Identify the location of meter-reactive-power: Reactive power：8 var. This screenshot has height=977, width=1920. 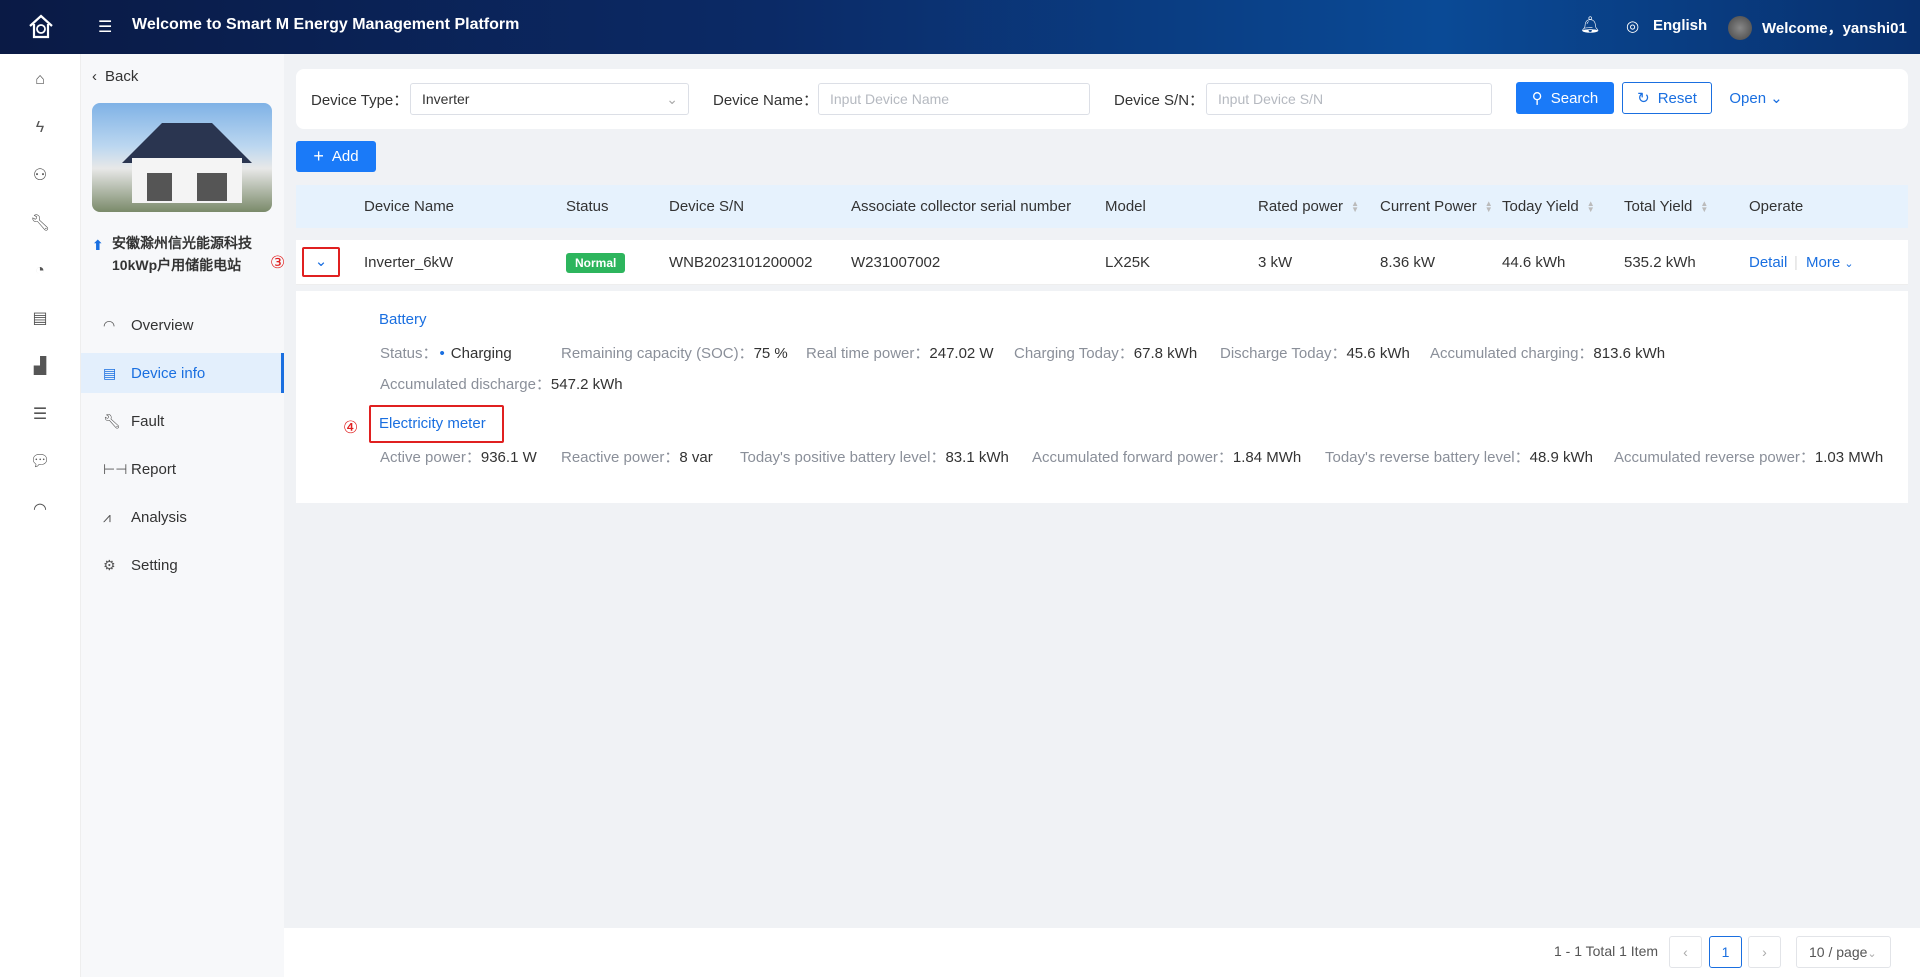
(637, 457).